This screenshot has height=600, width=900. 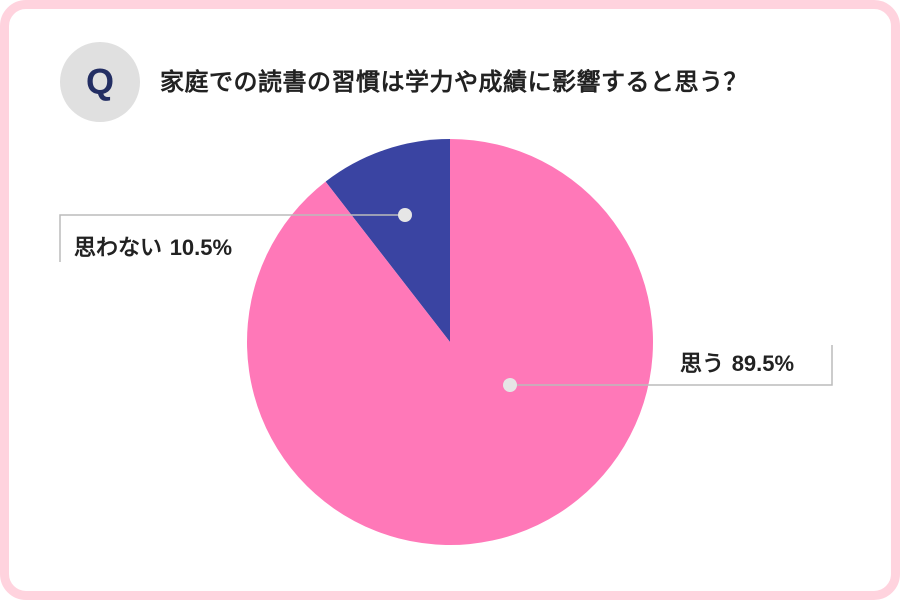 I want to click on question-title: 家庭での読書の習慣は学力や成績に影響すると思う？, so click(x=454, y=82).